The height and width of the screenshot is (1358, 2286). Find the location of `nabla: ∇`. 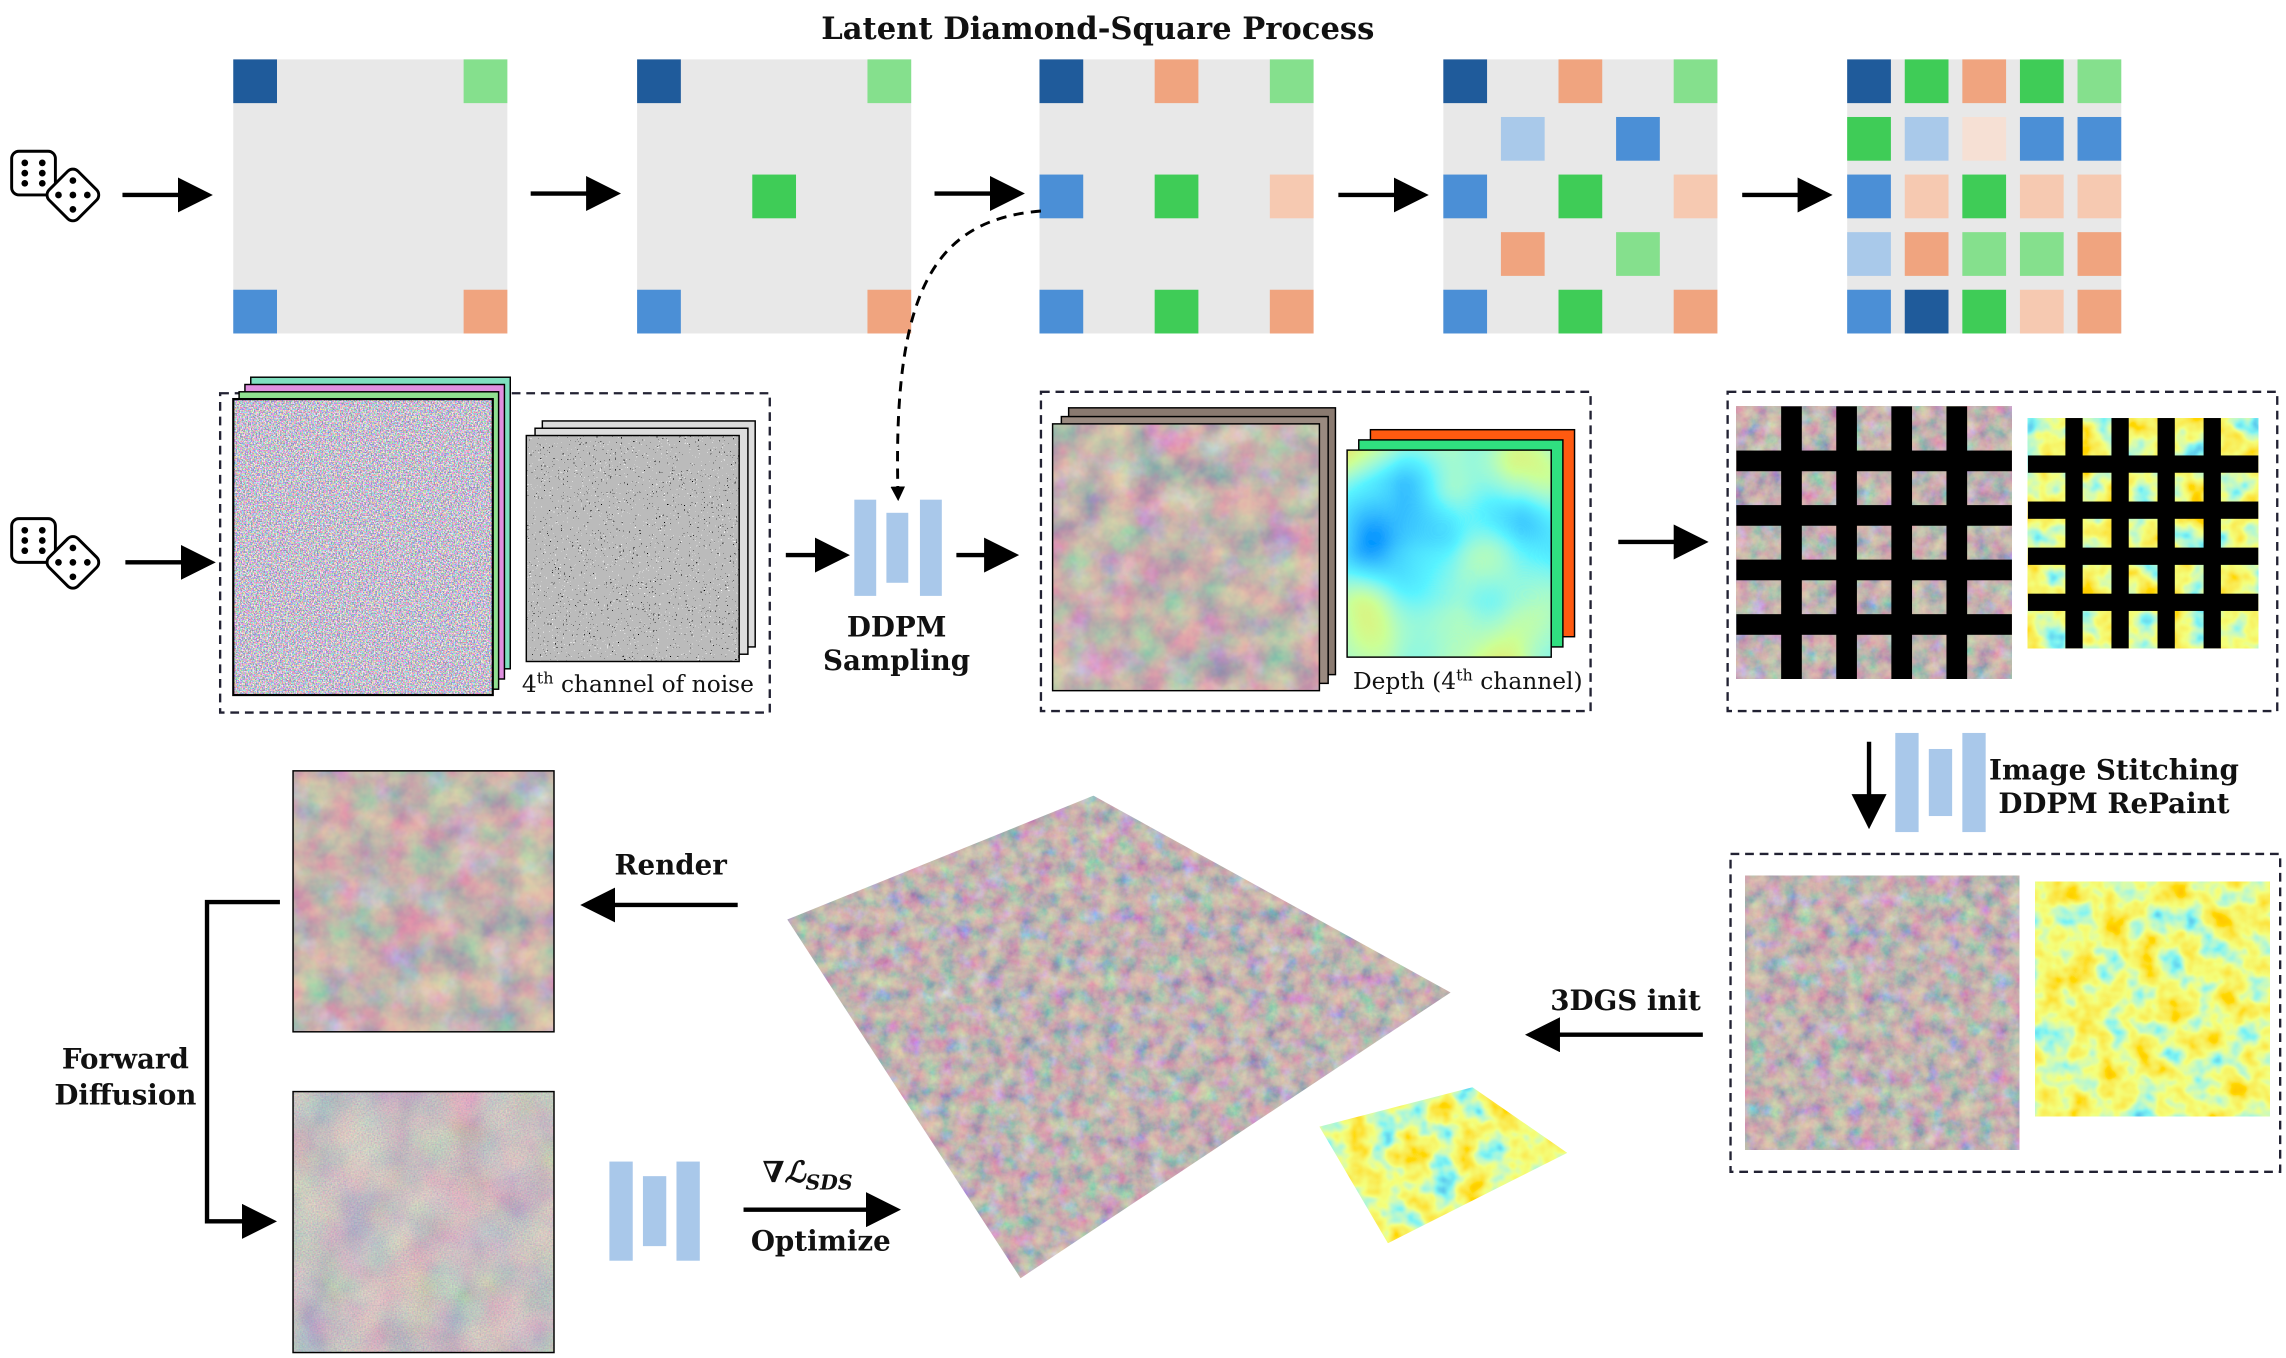

nabla: ∇ is located at coordinates (773, 1172).